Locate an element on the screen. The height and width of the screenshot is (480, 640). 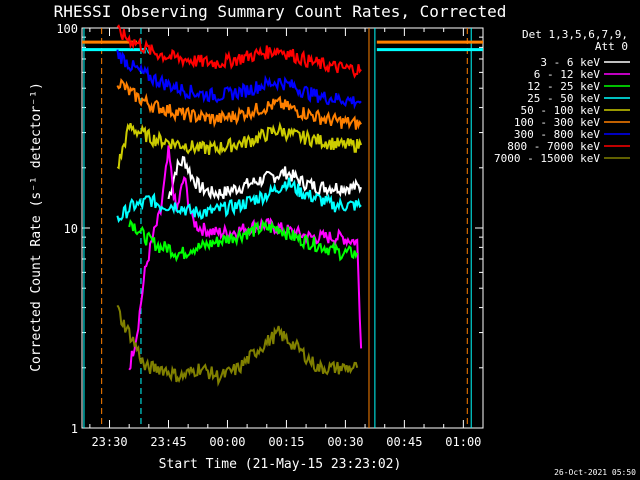
series-line-50-100-kev is located at coordinates (239, 145).